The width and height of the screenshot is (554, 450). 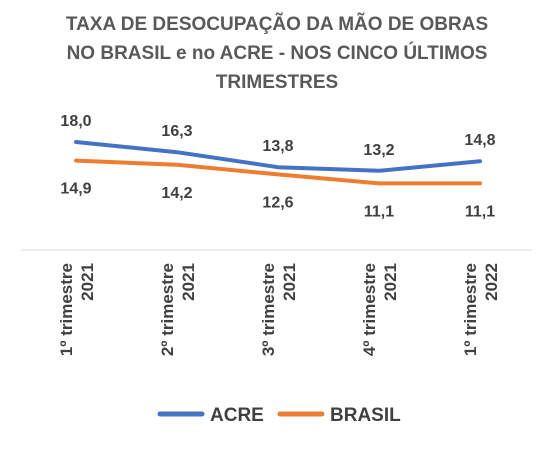 What do you see at coordinates (380, 309) in the screenshot?
I see `x-tick-label: 4º trimestre 2021` at bounding box center [380, 309].